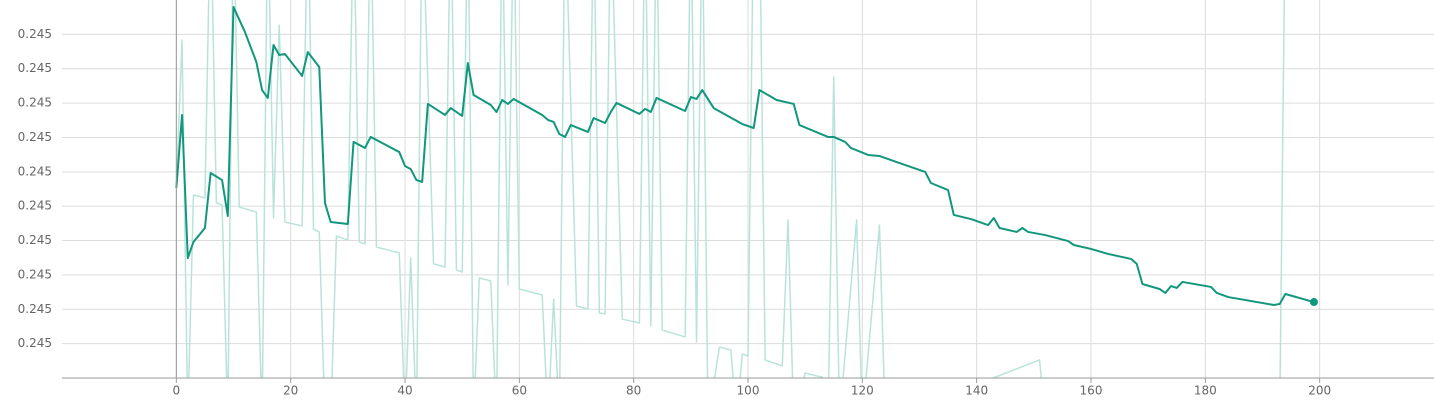  What do you see at coordinates (404, 391) in the screenshot?
I see `x-tick-label: 40` at bounding box center [404, 391].